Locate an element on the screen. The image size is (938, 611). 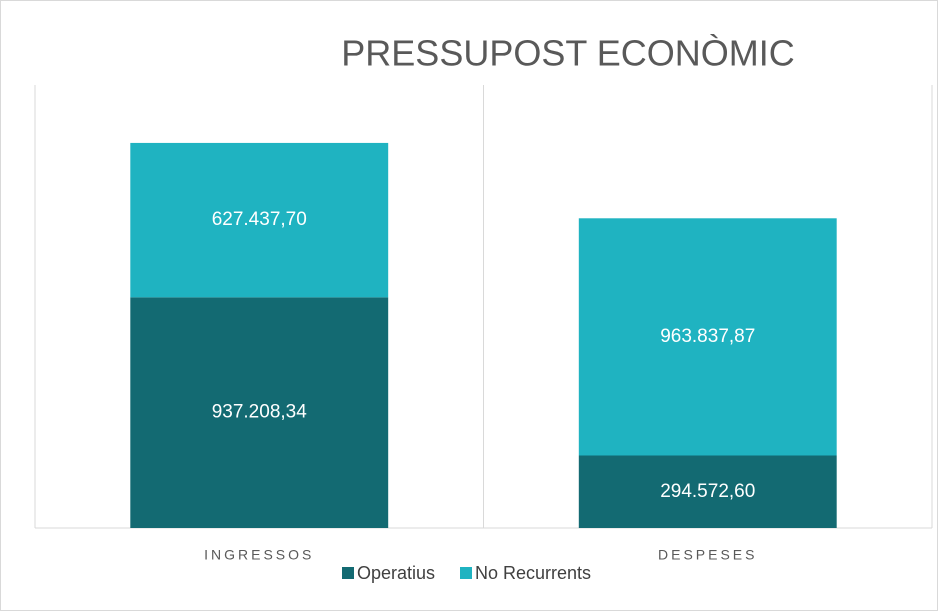
data-label: 963.837,87 is located at coordinates (707, 336).